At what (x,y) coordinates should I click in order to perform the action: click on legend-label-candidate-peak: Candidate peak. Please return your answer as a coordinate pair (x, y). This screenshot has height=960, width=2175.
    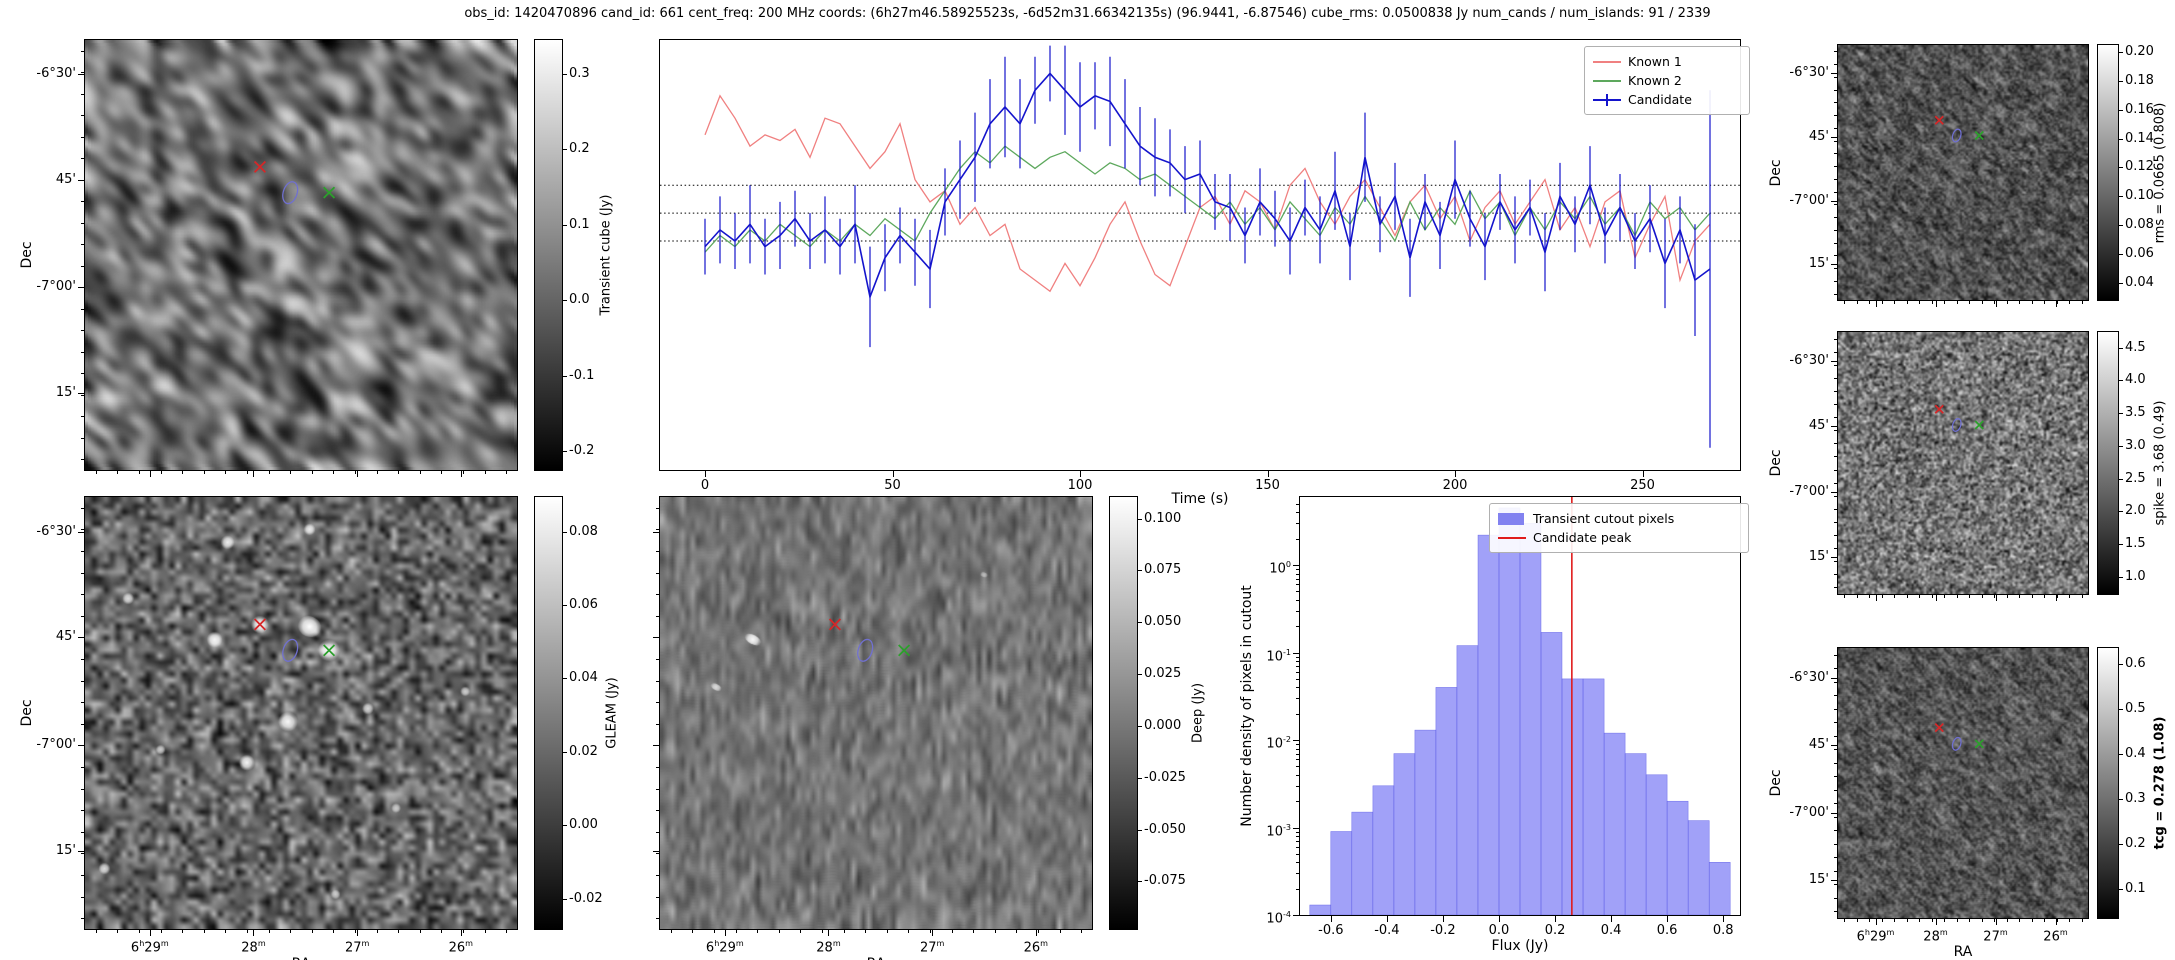
    Looking at the image, I should click on (1582, 537).